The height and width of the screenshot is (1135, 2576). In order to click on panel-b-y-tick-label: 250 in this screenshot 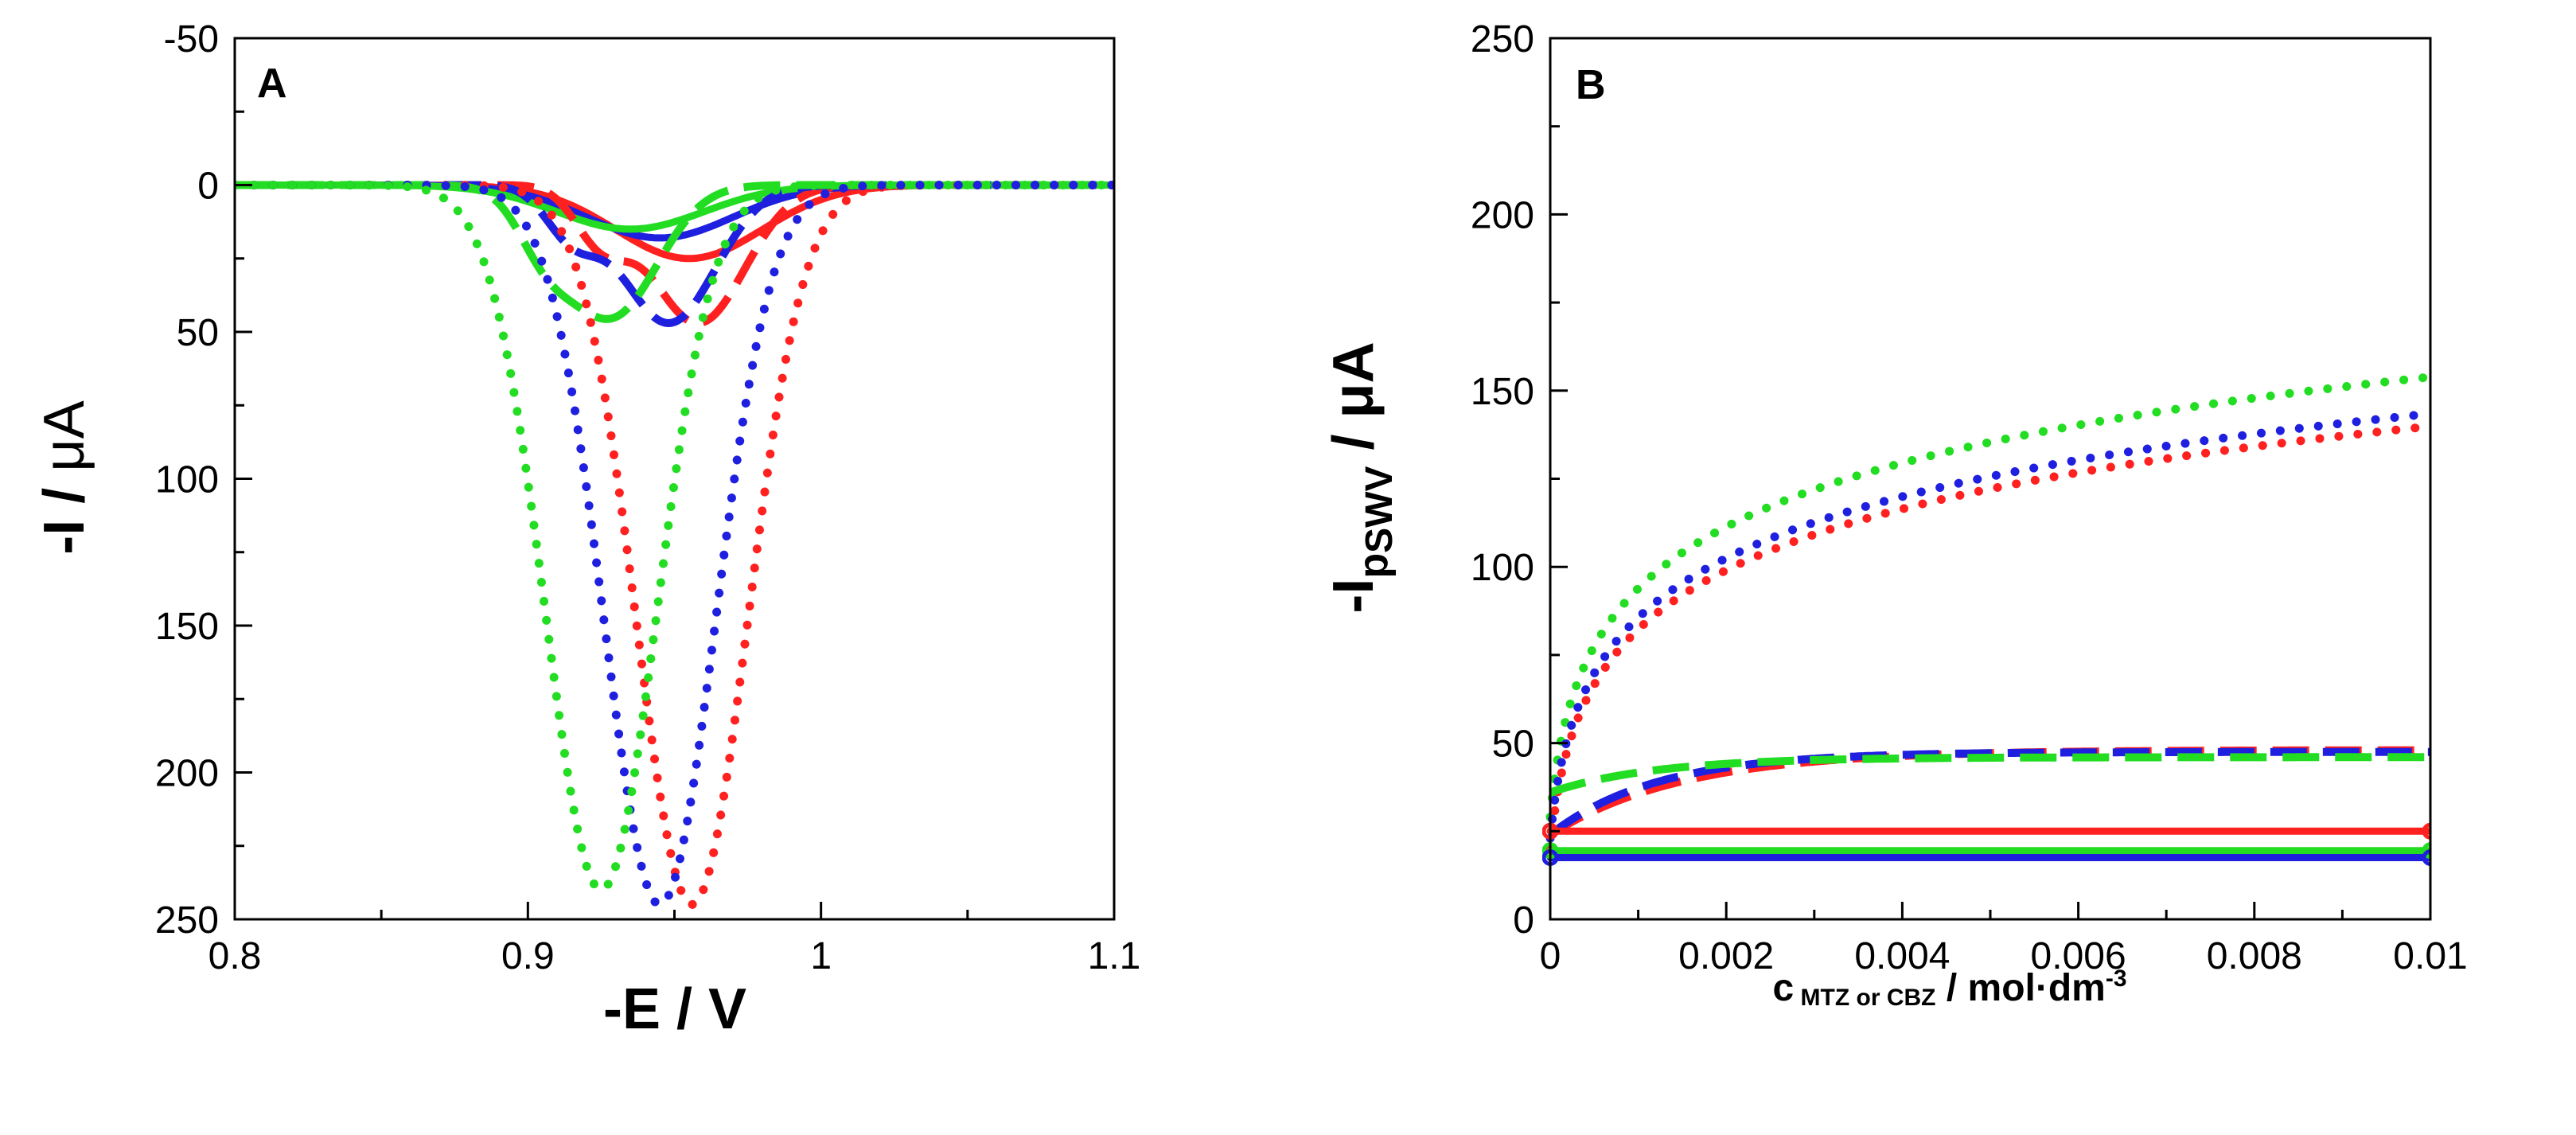, I will do `click(1502, 39)`.